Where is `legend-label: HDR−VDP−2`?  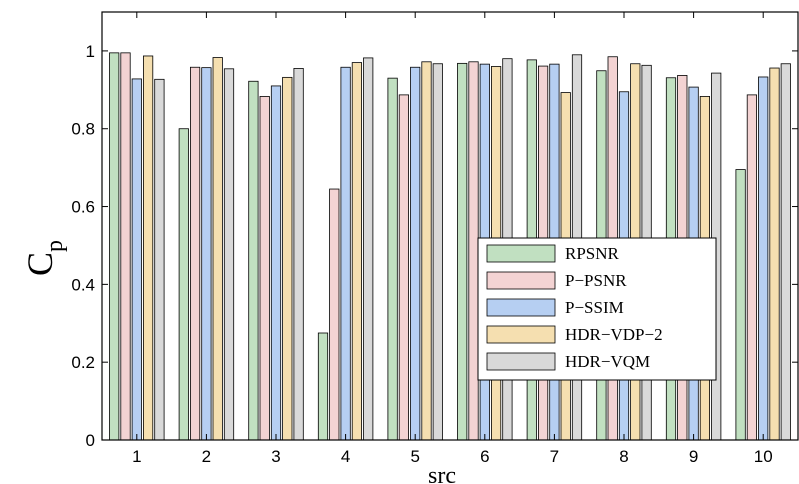 legend-label: HDR−VDP−2 is located at coordinates (614, 334).